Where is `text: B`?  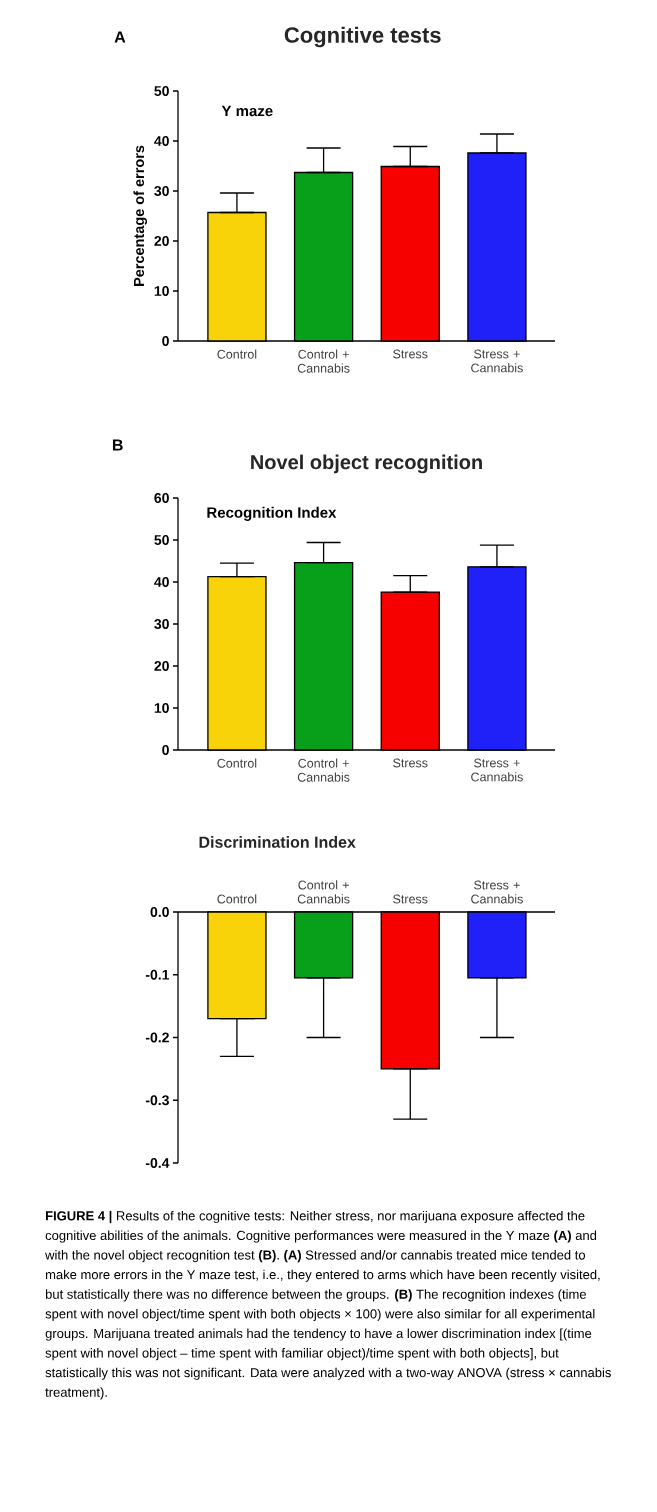 text: B is located at coordinates (117, 445).